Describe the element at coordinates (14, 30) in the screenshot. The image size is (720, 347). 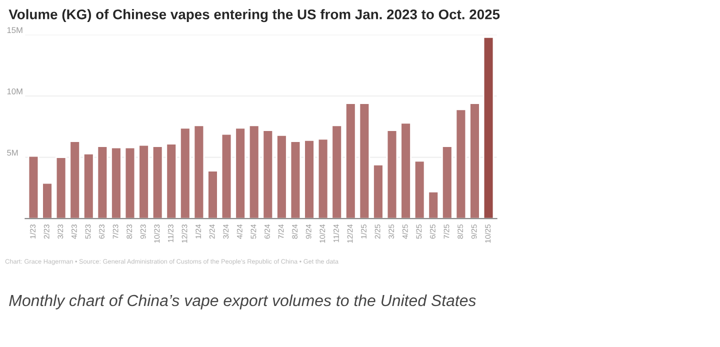
I see `y-tick-label: 15M` at that location.